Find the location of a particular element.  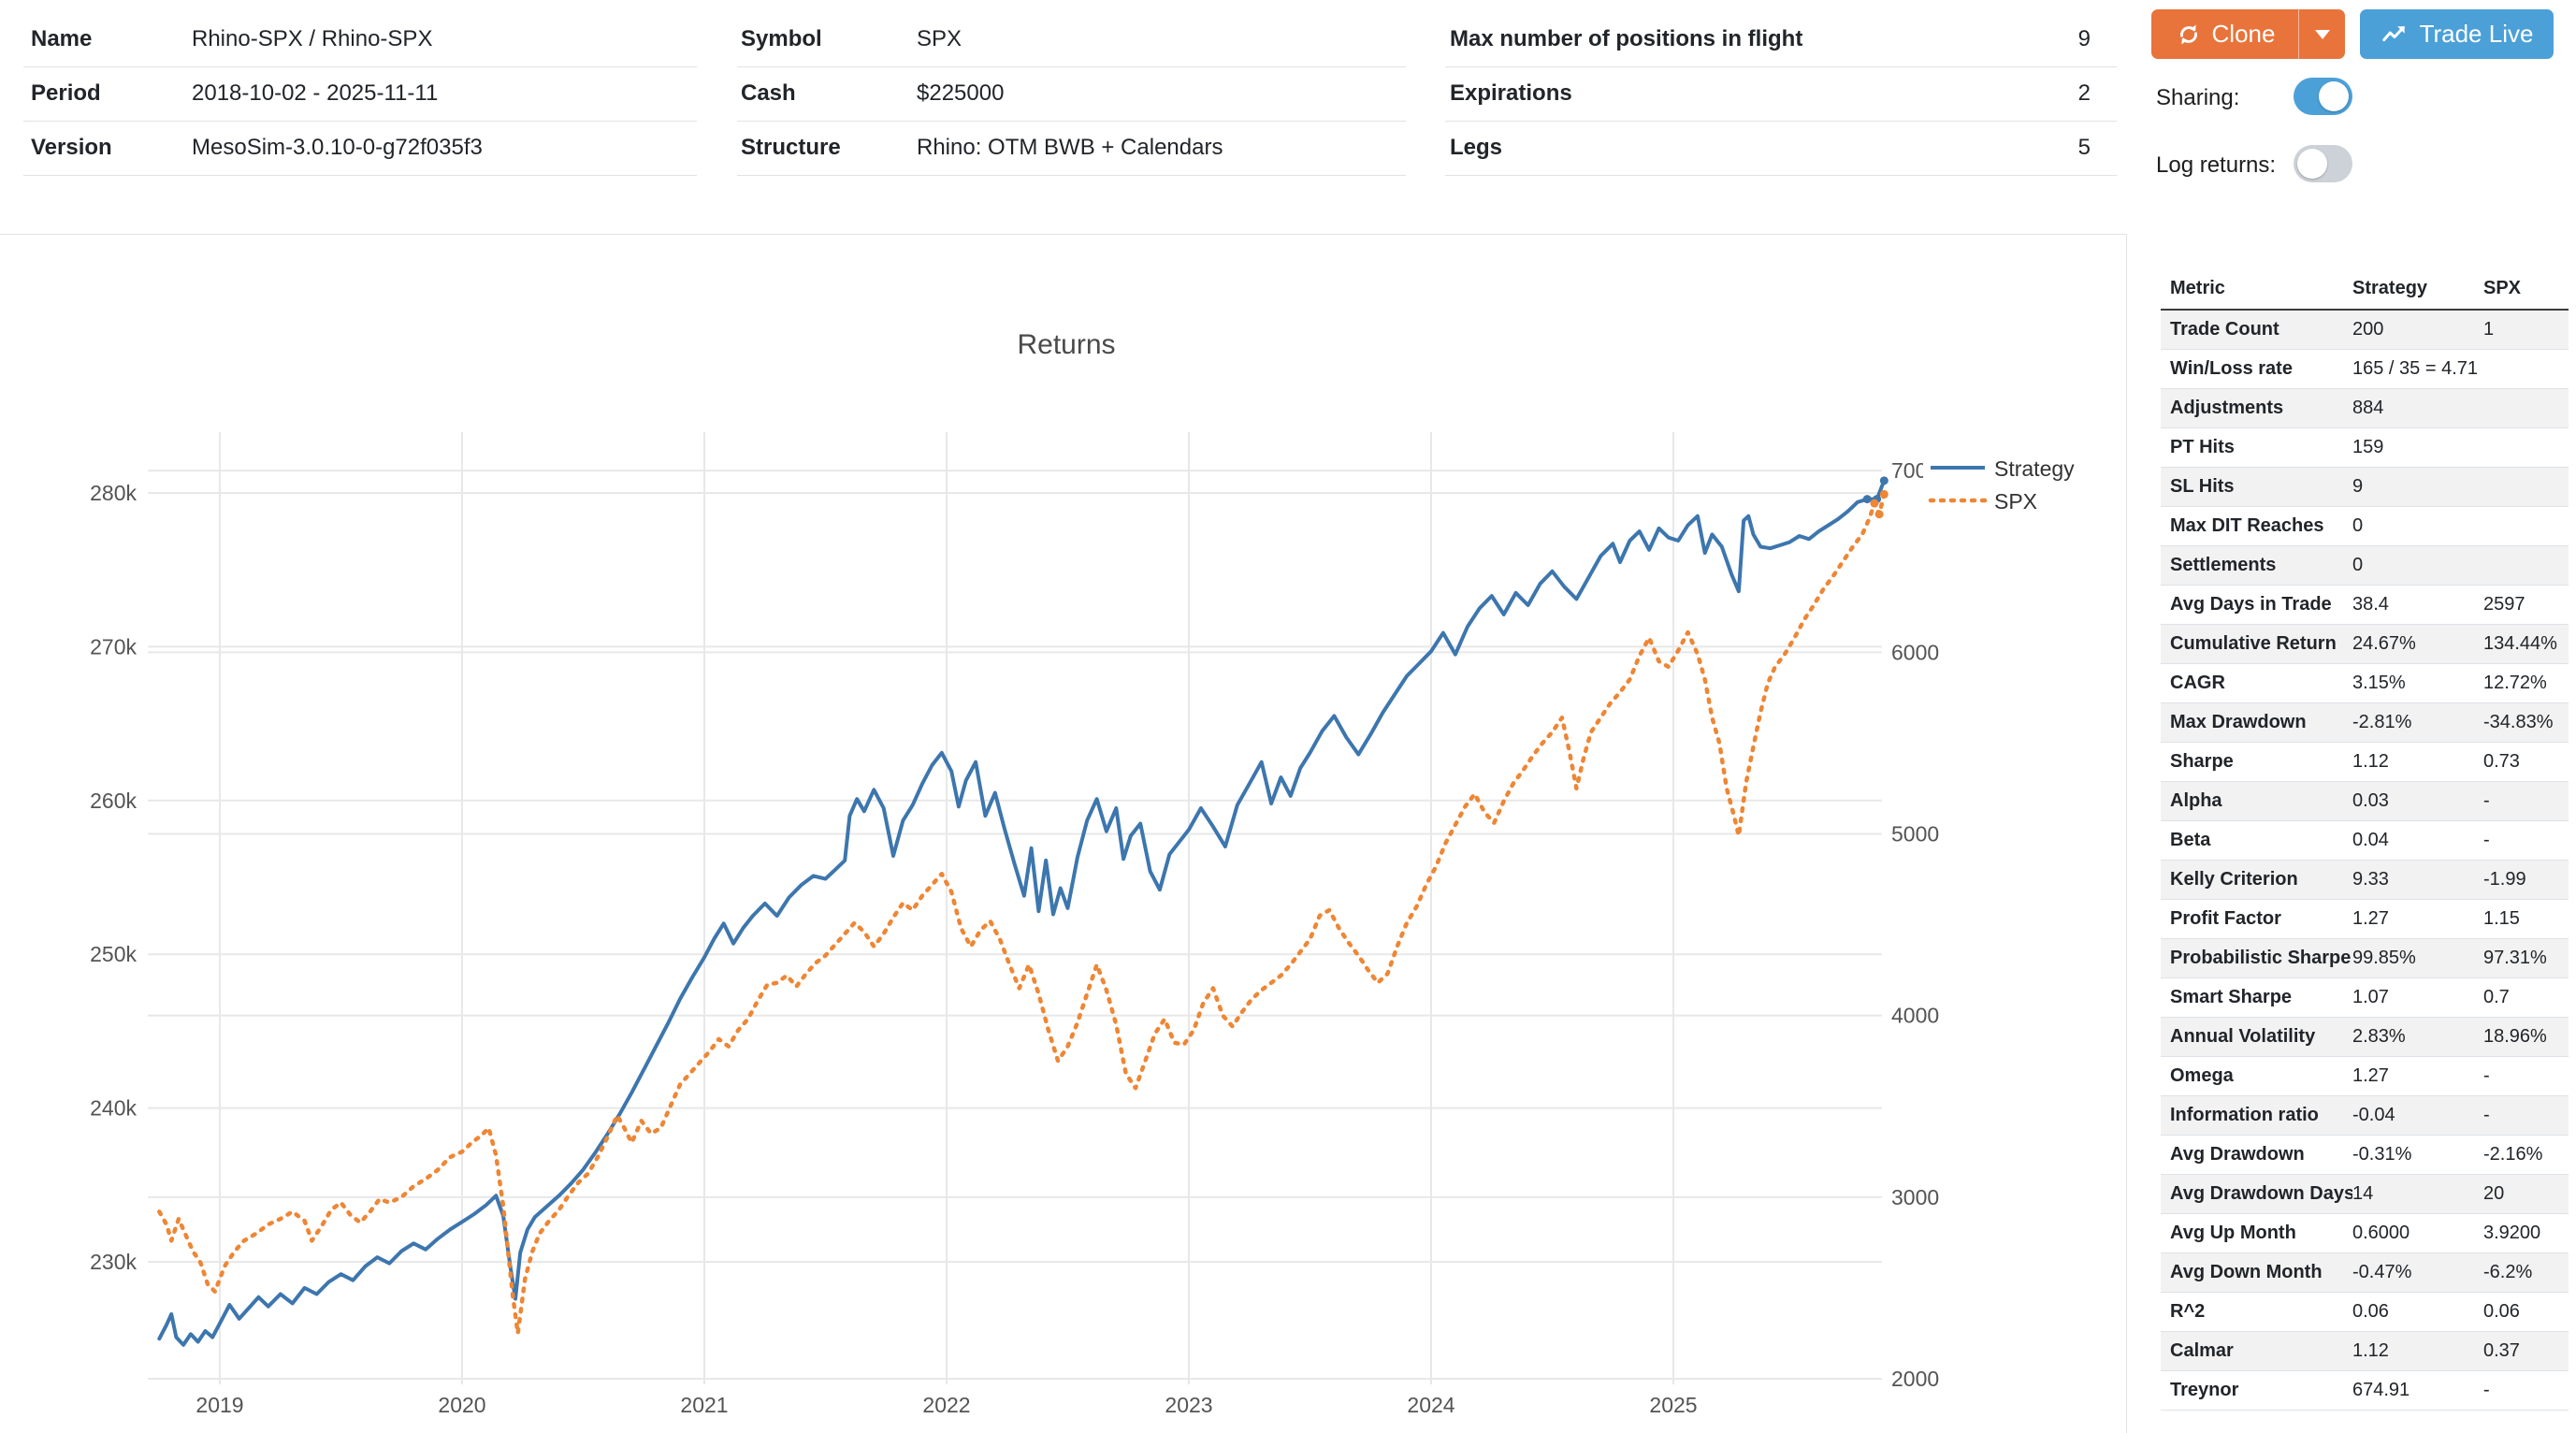

table-cell: -2.81% is located at coordinates (2382, 722).